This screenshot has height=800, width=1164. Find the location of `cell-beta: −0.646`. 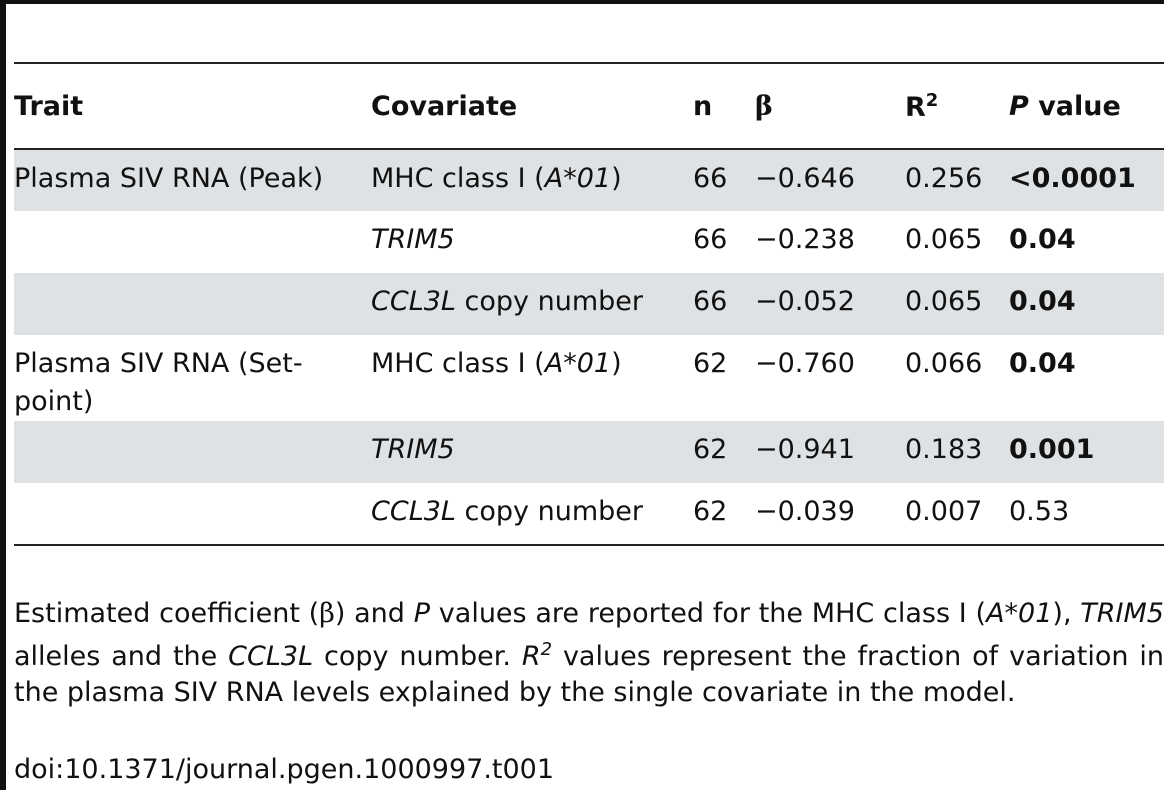

cell-beta: −0.646 is located at coordinates (830, 180).